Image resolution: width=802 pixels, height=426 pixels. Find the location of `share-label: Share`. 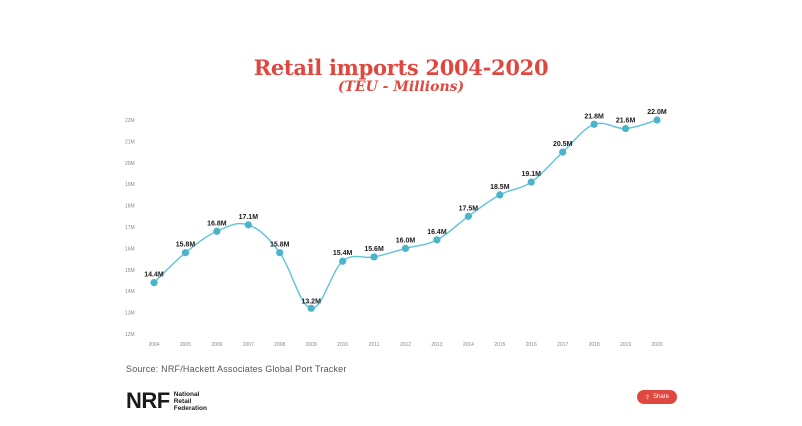

share-label: Share is located at coordinates (661, 397).